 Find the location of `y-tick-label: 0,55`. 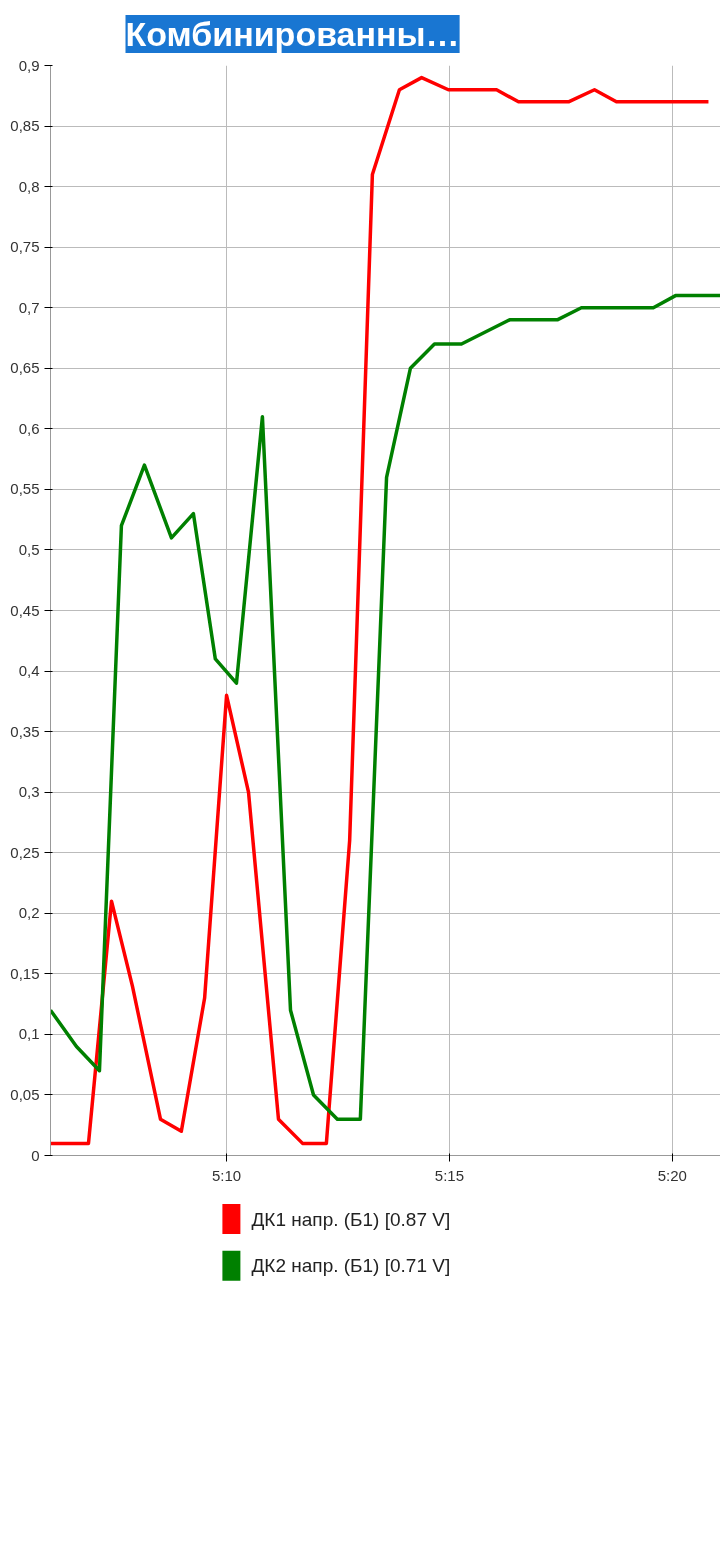

y-tick-label: 0,55 is located at coordinates (25, 489).